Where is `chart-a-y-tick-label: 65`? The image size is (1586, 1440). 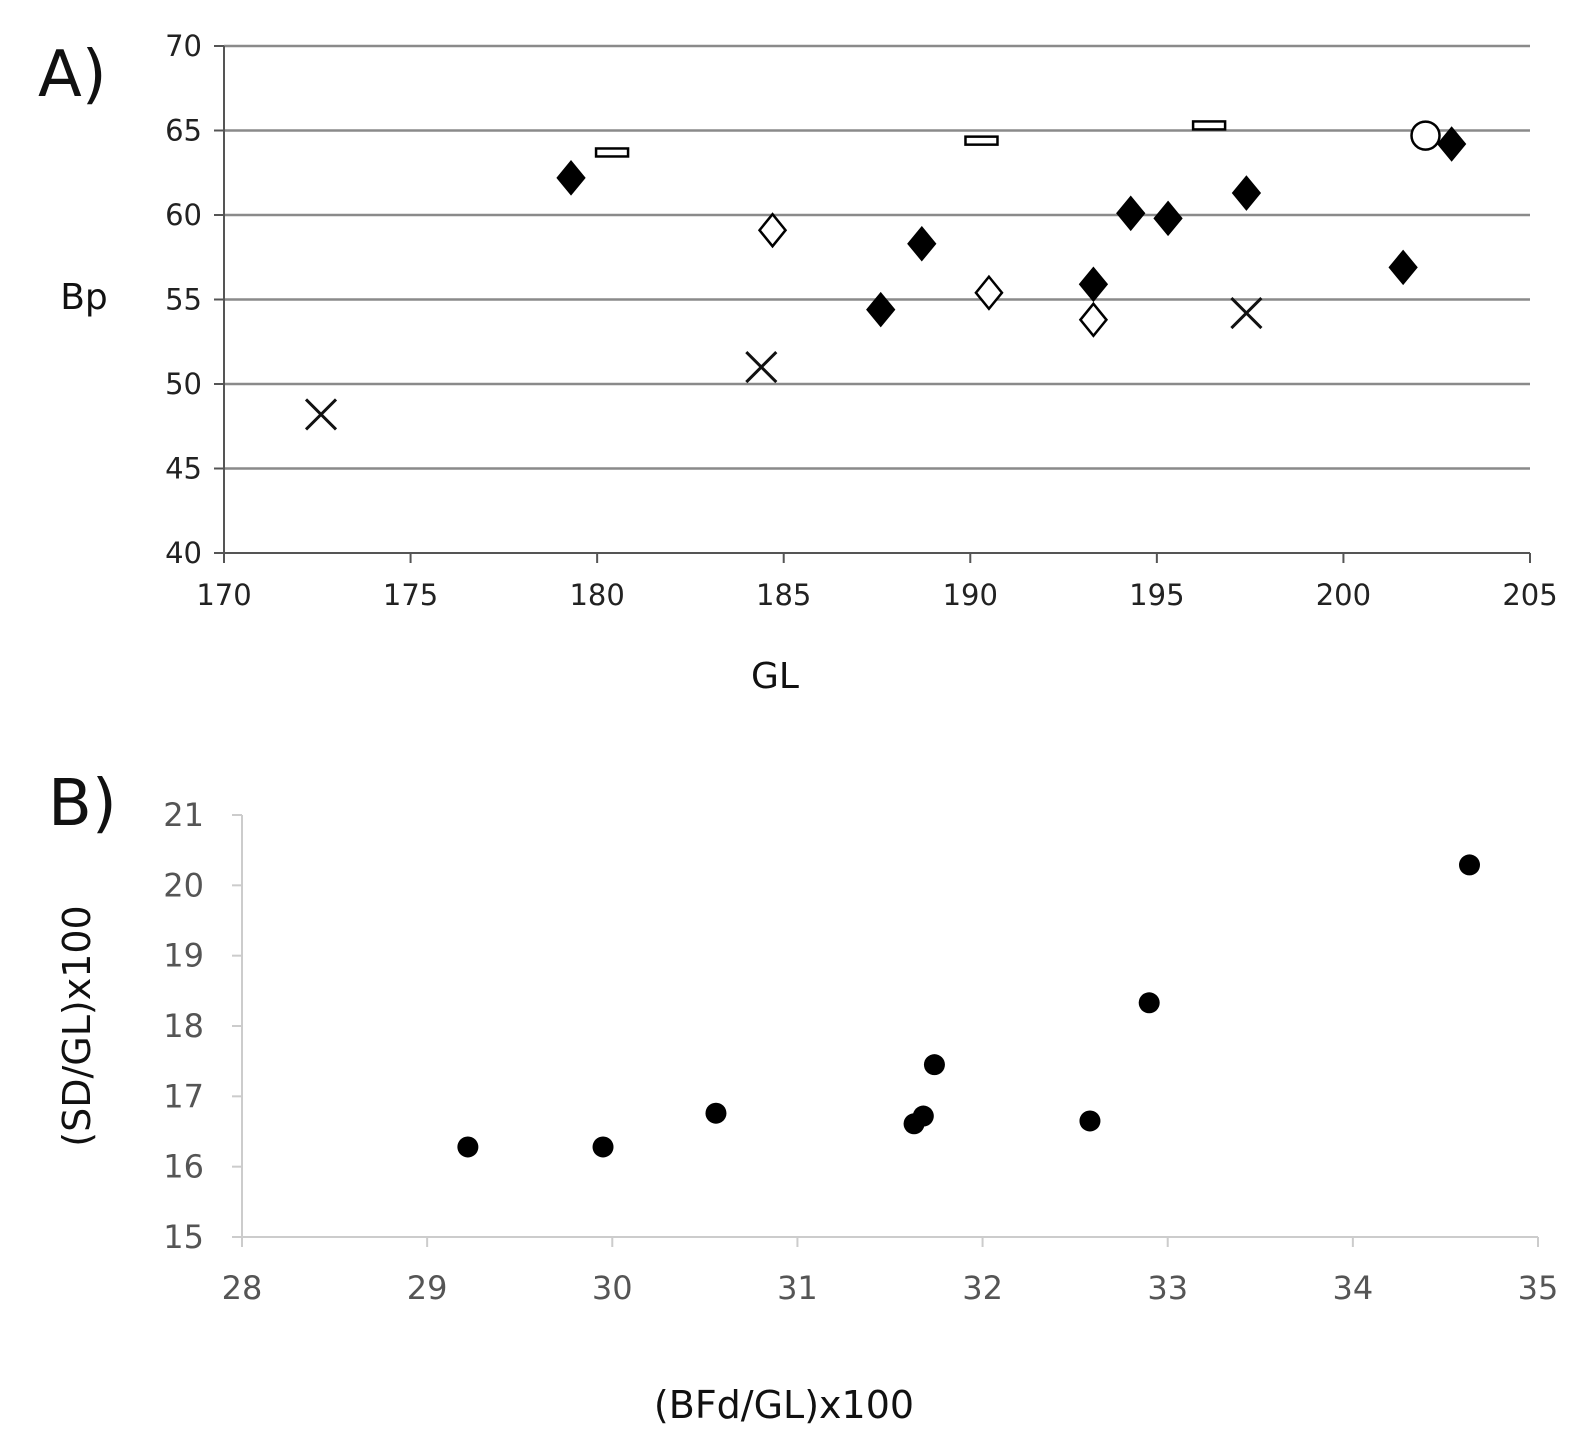 chart-a-y-tick-label: 65 is located at coordinates (183, 131).